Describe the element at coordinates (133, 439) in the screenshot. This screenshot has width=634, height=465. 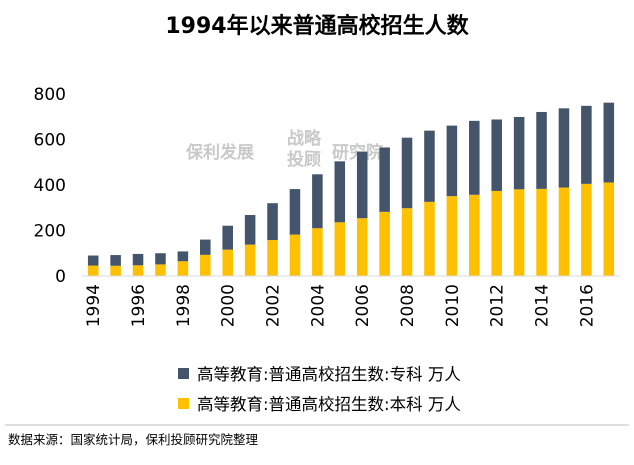
I see `source-note: 数据来源：国家统计局，保利投顾研究院整理` at that location.